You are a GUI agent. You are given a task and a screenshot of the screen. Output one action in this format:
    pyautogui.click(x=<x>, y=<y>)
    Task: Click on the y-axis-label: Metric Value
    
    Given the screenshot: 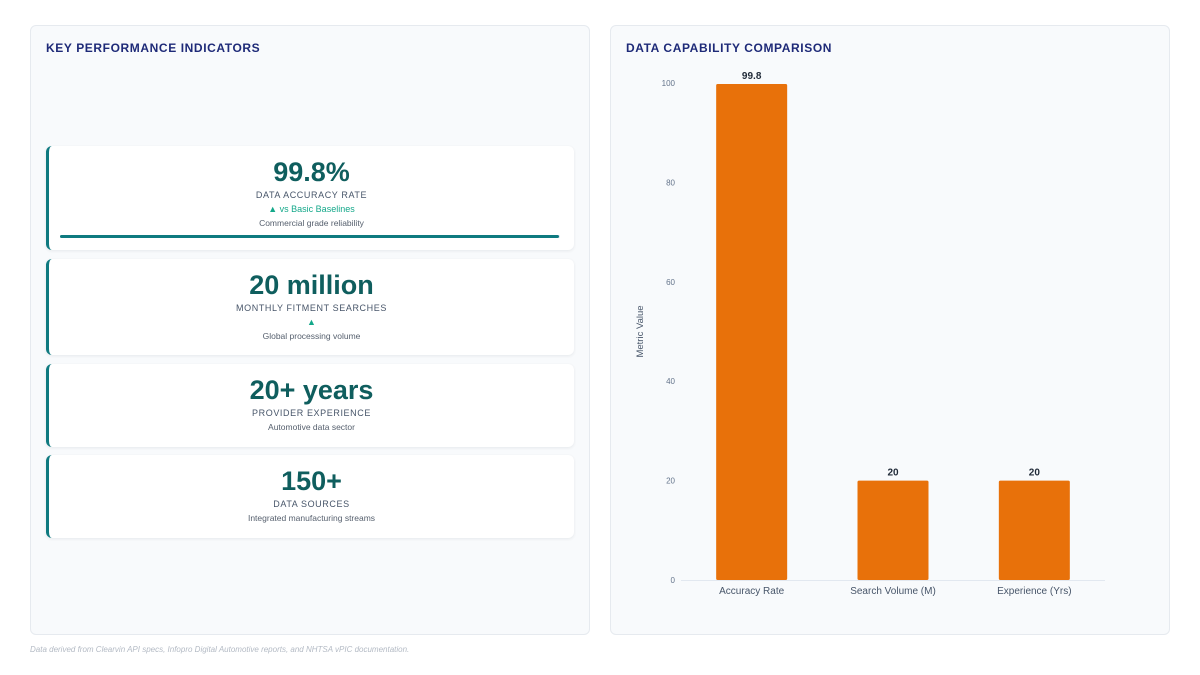 What is the action you would take?
    pyautogui.click(x=640, y=331)
    